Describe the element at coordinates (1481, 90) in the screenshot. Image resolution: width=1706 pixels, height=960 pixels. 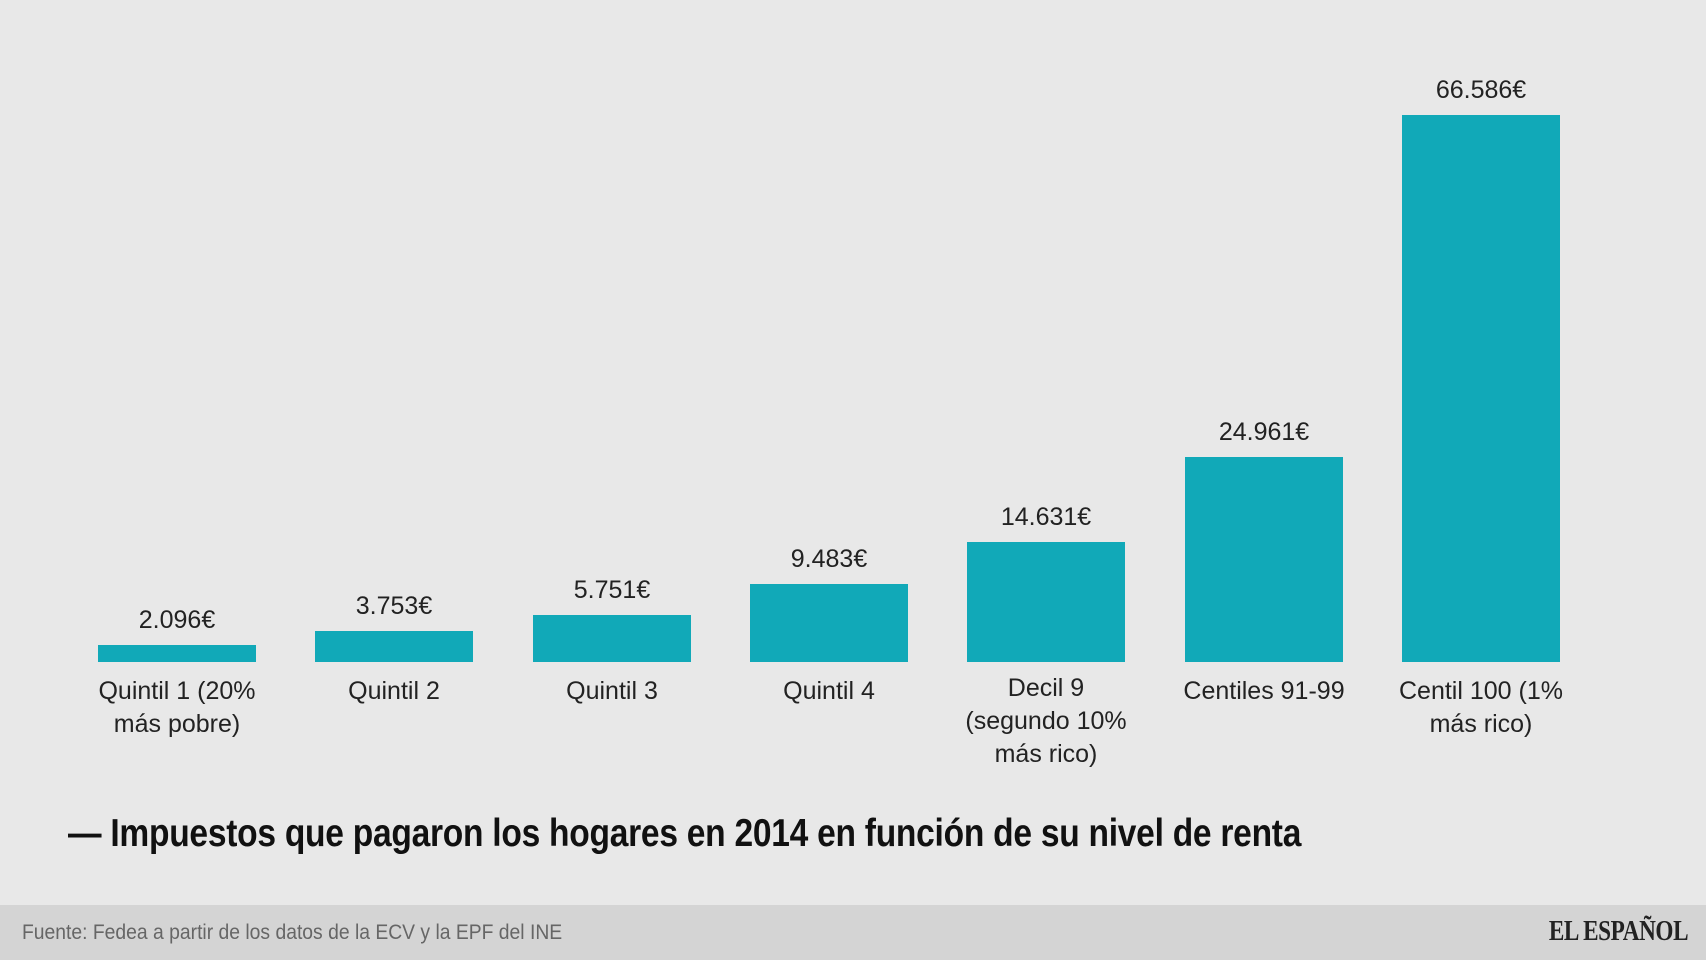
I see `value-label: 66.586€` at that location.